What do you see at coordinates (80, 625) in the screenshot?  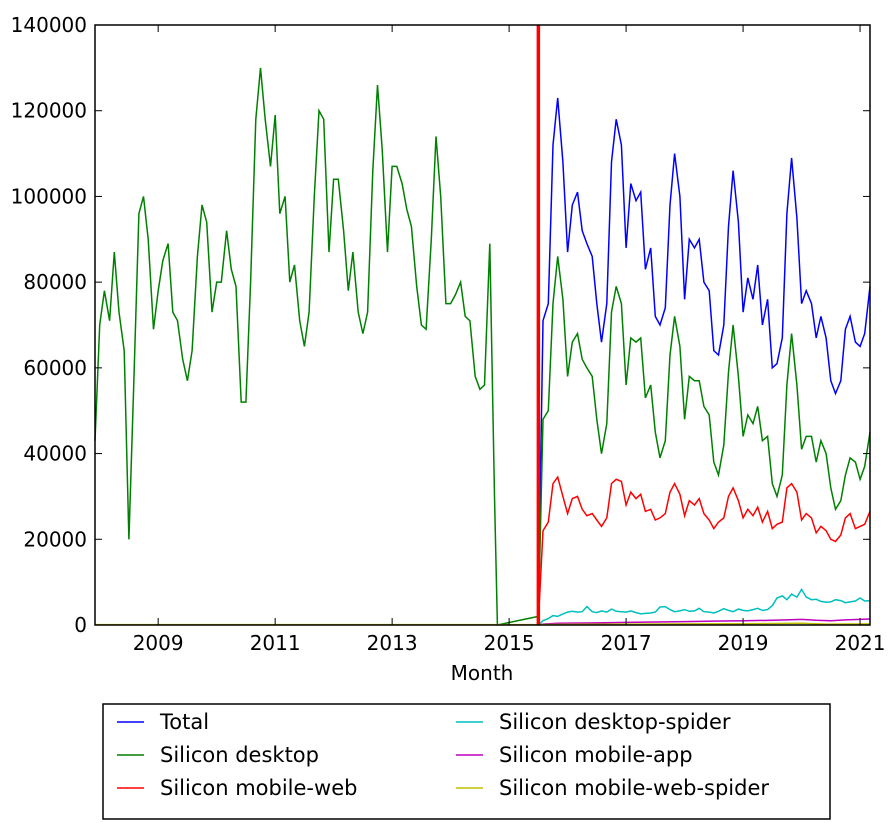 I see `y-tick-label: 0` at bounding box center [80, 625].